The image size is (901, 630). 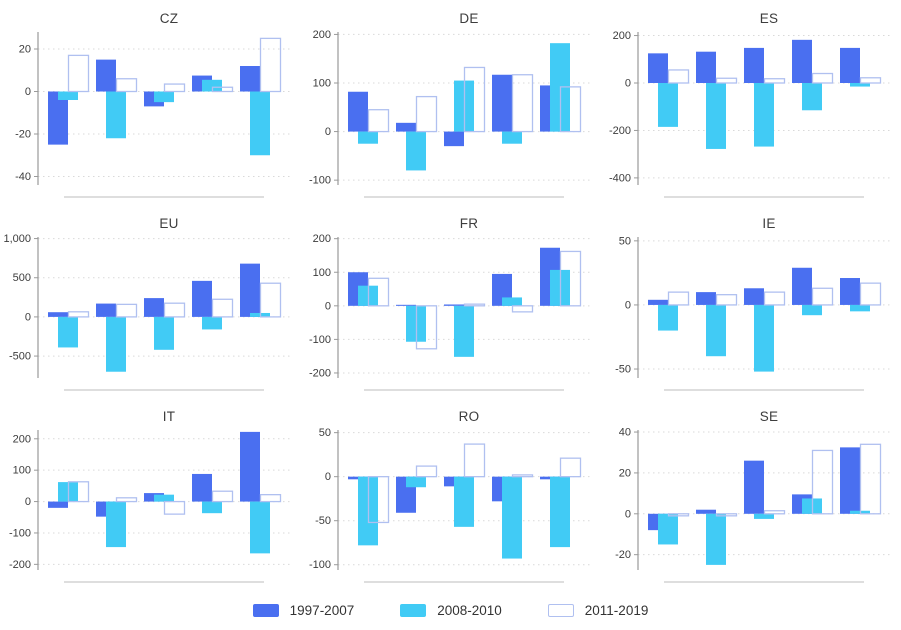 I want to click on svg-text: -500, so click(x=20, y=357).